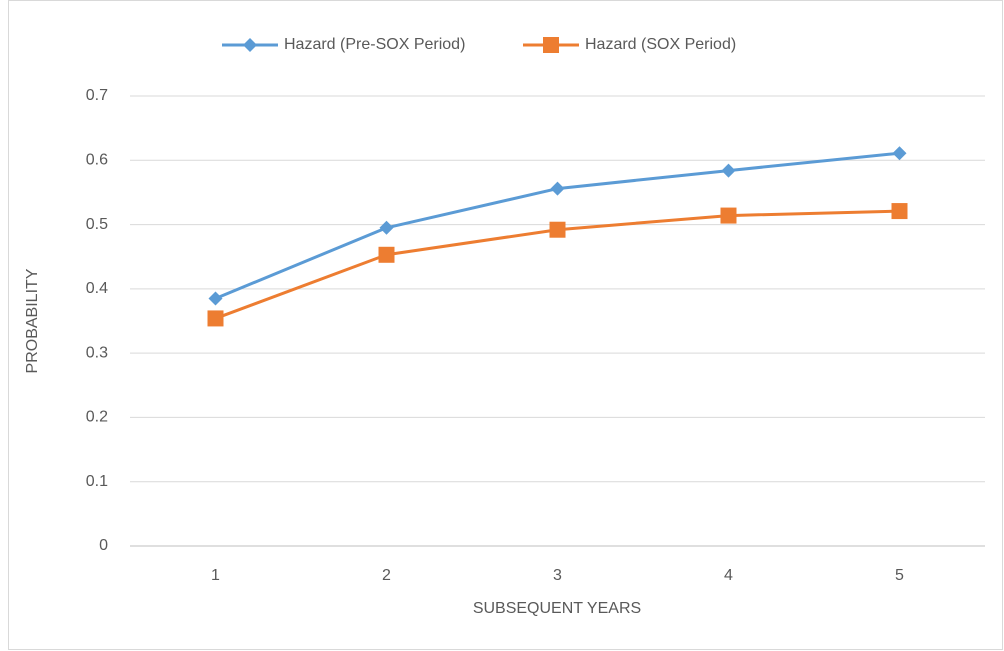 Image resolution: width=1004 pixels, height=651 pixels. I want to click on y-axis-title: PROBABILITY, so click(32, 320).